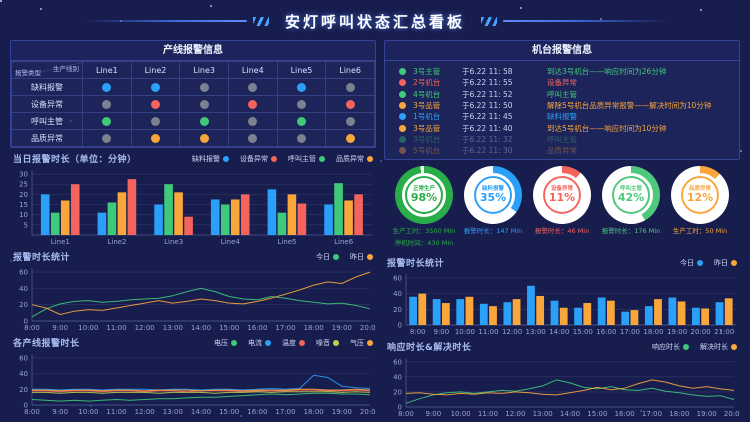 Image resolution: width=750 pixels, height=422 pixels. What do you see at coordinates (301, 70) in the screenshot?
I see `table-column-header: Line5` at bounding box center [301, 70].